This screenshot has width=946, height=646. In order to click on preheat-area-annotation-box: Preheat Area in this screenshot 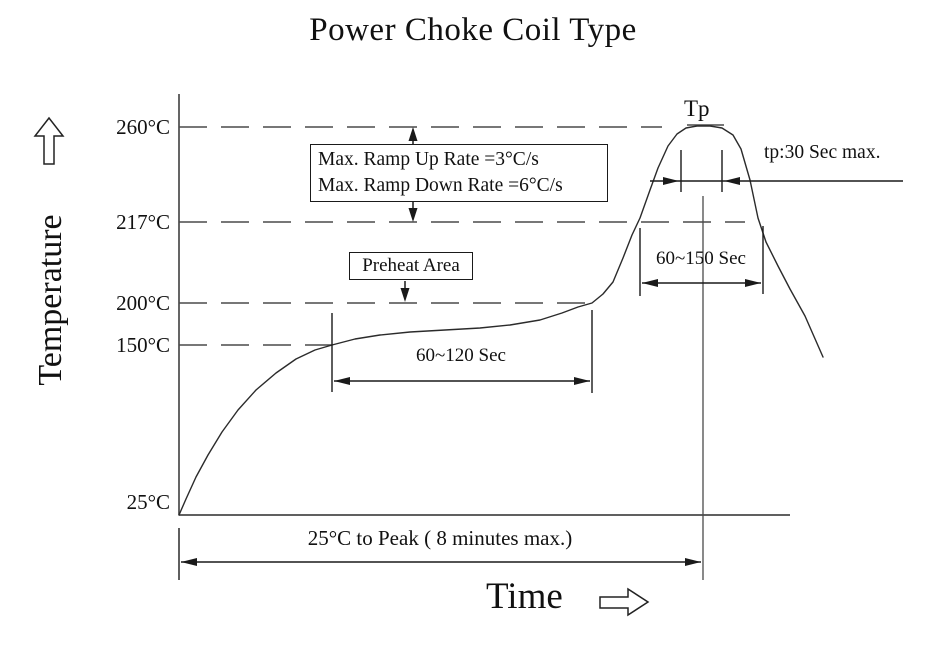, I will do `click(411, 266)`.